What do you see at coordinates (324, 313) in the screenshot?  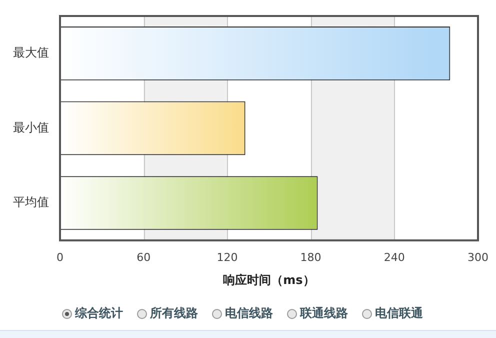 I see `text: 联通线路` at bounding box center [324, 313].